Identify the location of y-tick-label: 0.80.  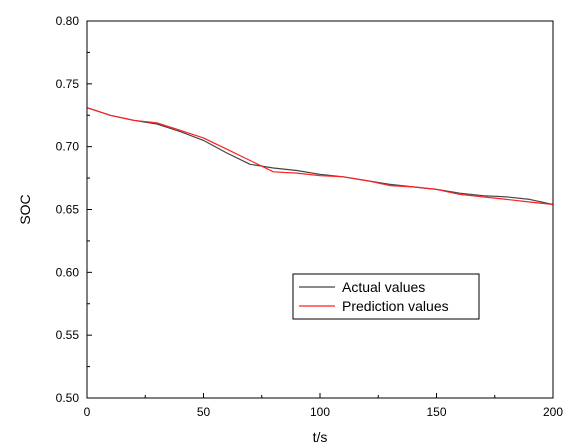
(68, 21).